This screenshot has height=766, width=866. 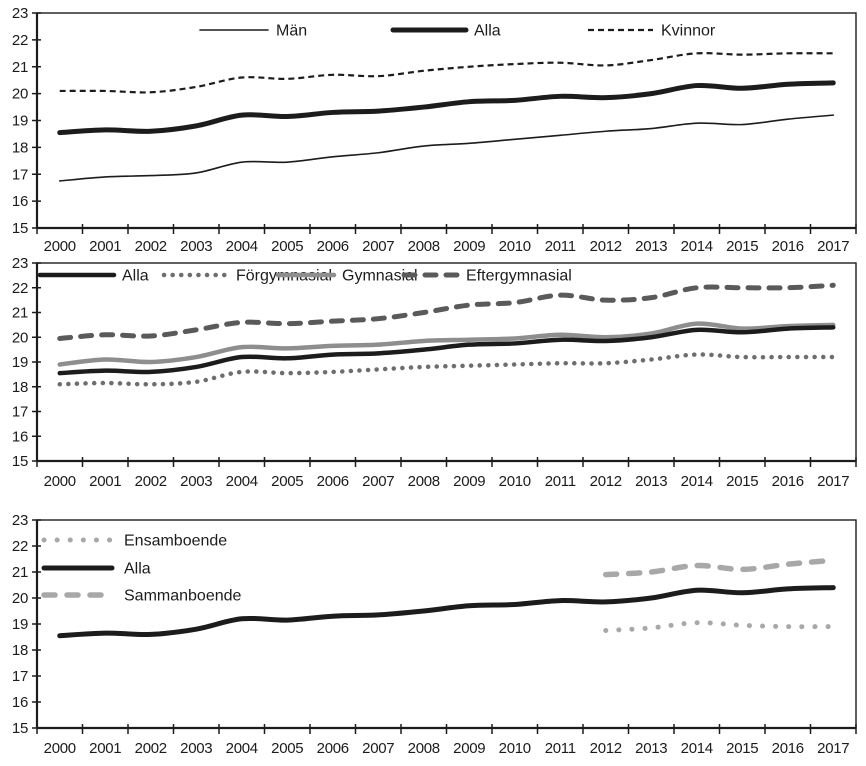 What do you see at coordinates (719, 626) in the screenshot?
I see `series-line-ensamboende` at bounding box center [719, 626].